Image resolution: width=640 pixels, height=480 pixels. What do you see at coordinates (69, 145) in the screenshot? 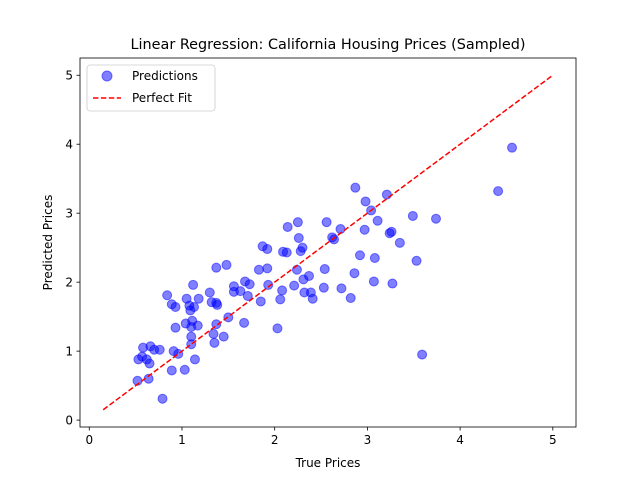
I see `y-tick-label: 4` at bounding box center [69, 145].